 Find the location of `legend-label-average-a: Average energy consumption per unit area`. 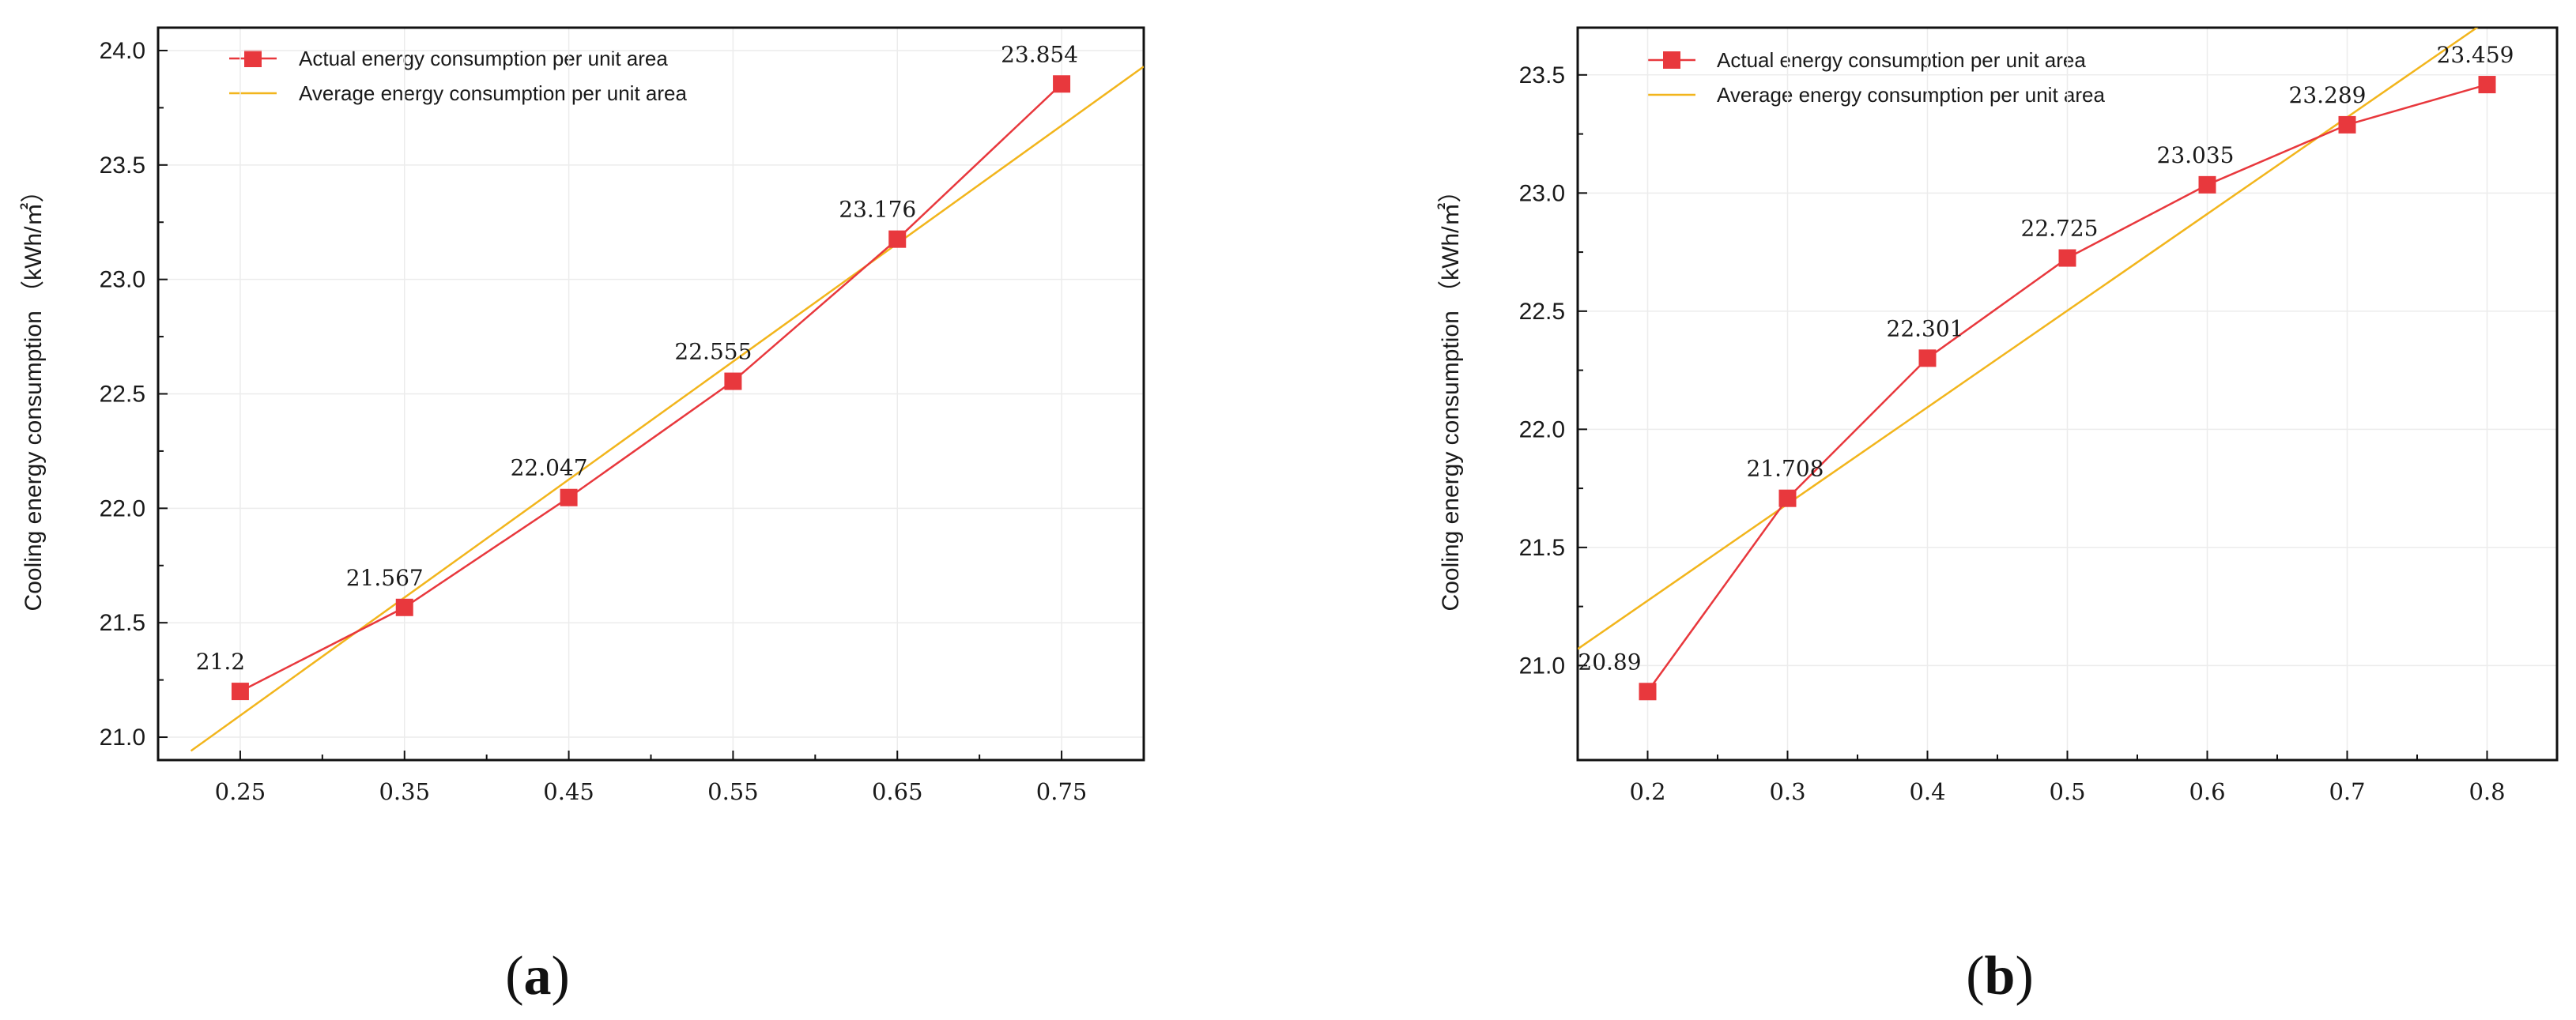

legend-label-average-a: Average energy consumption per unit area is located at coordinates (493, 93).